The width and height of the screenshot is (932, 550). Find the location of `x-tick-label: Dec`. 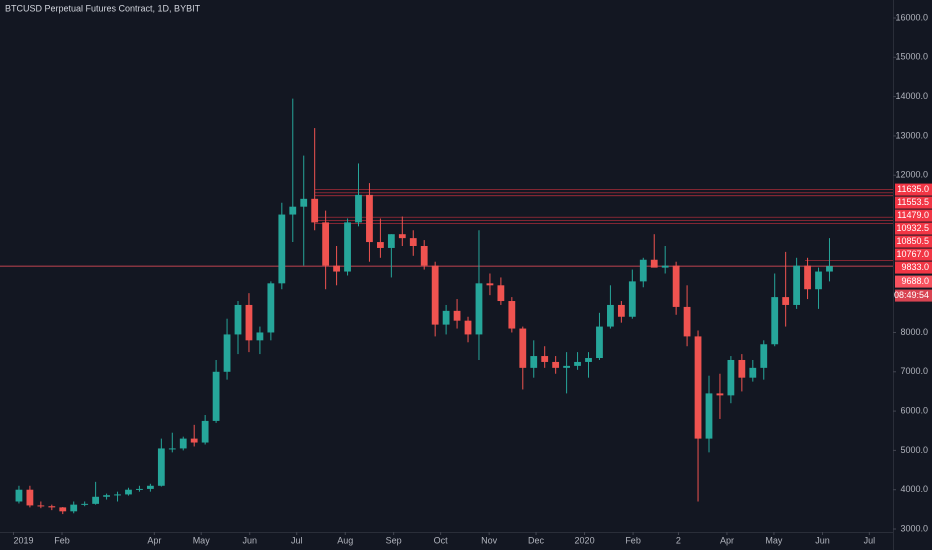

x-tick-label: Dec is located at coordinates (536, 540).